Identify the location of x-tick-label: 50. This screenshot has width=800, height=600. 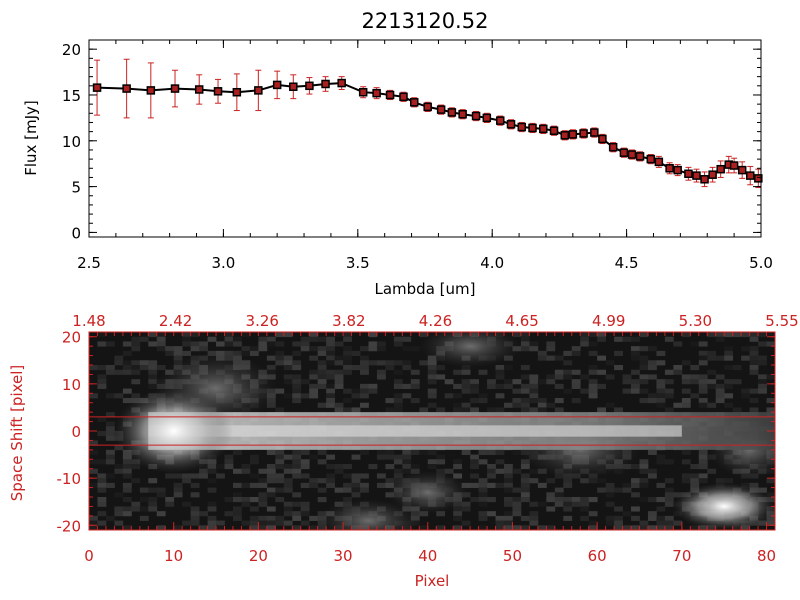
(512, 556).